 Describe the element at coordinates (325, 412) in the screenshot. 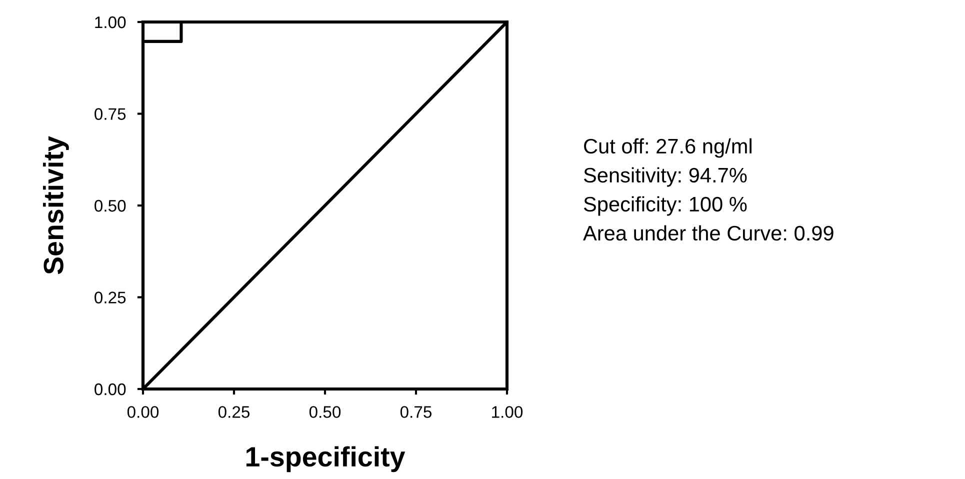

I see `x-tick-label: 0.50` at that location.